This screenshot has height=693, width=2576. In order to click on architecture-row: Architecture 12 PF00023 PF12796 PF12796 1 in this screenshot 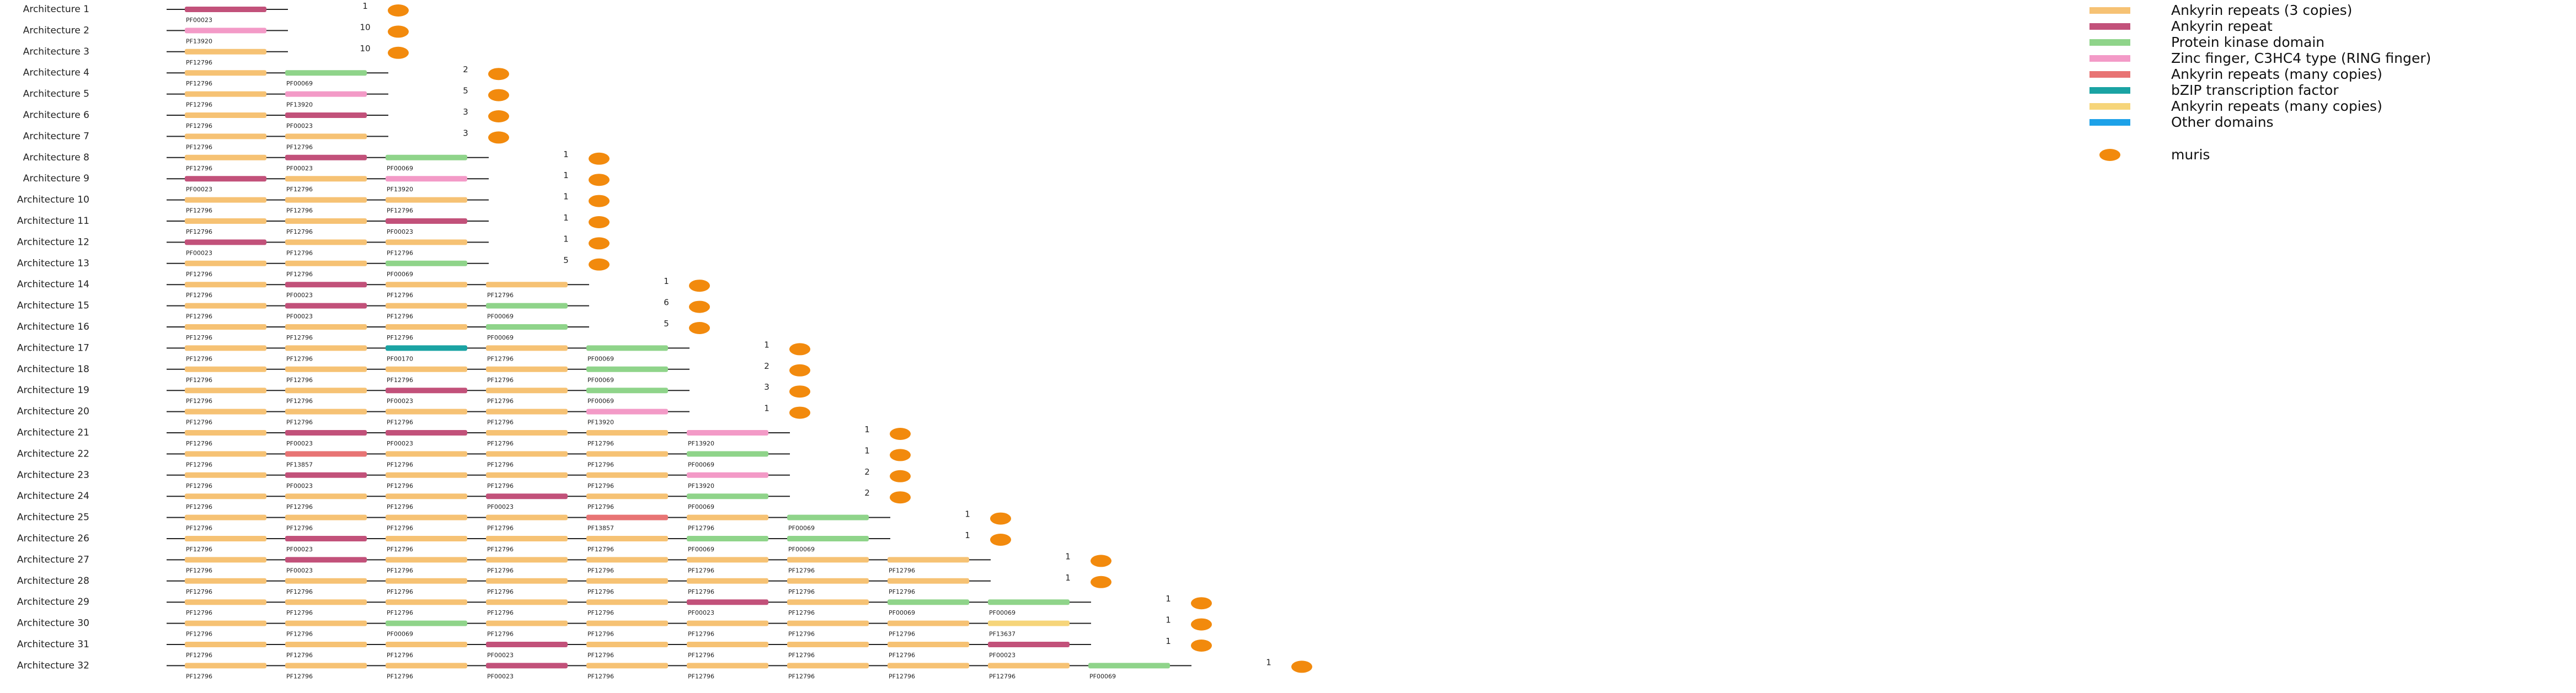, I will do `click(313, 245)`.